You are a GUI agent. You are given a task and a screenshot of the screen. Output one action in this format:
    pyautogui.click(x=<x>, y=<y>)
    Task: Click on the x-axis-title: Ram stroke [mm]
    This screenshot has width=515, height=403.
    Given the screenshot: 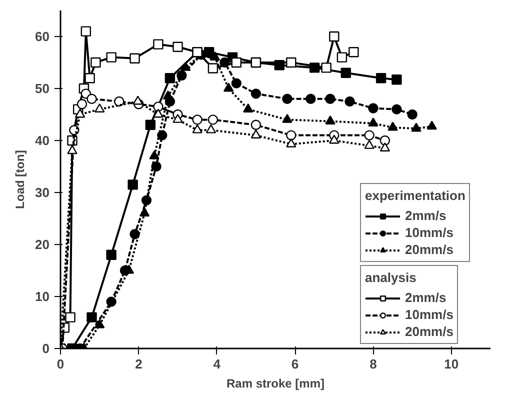 What is the action you would take?
    pyautogui.click(x=275, y=383)
    